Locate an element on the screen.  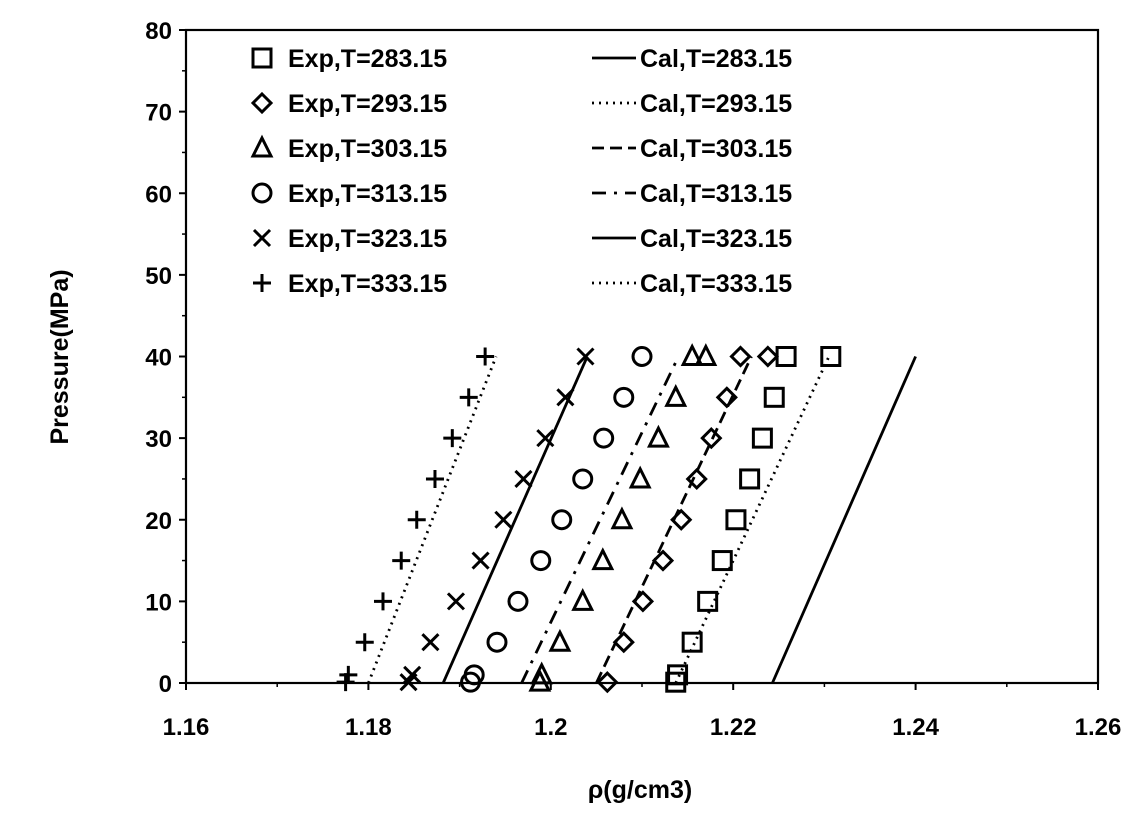
legend-symbol-plus is located at coordinates (262, 283).